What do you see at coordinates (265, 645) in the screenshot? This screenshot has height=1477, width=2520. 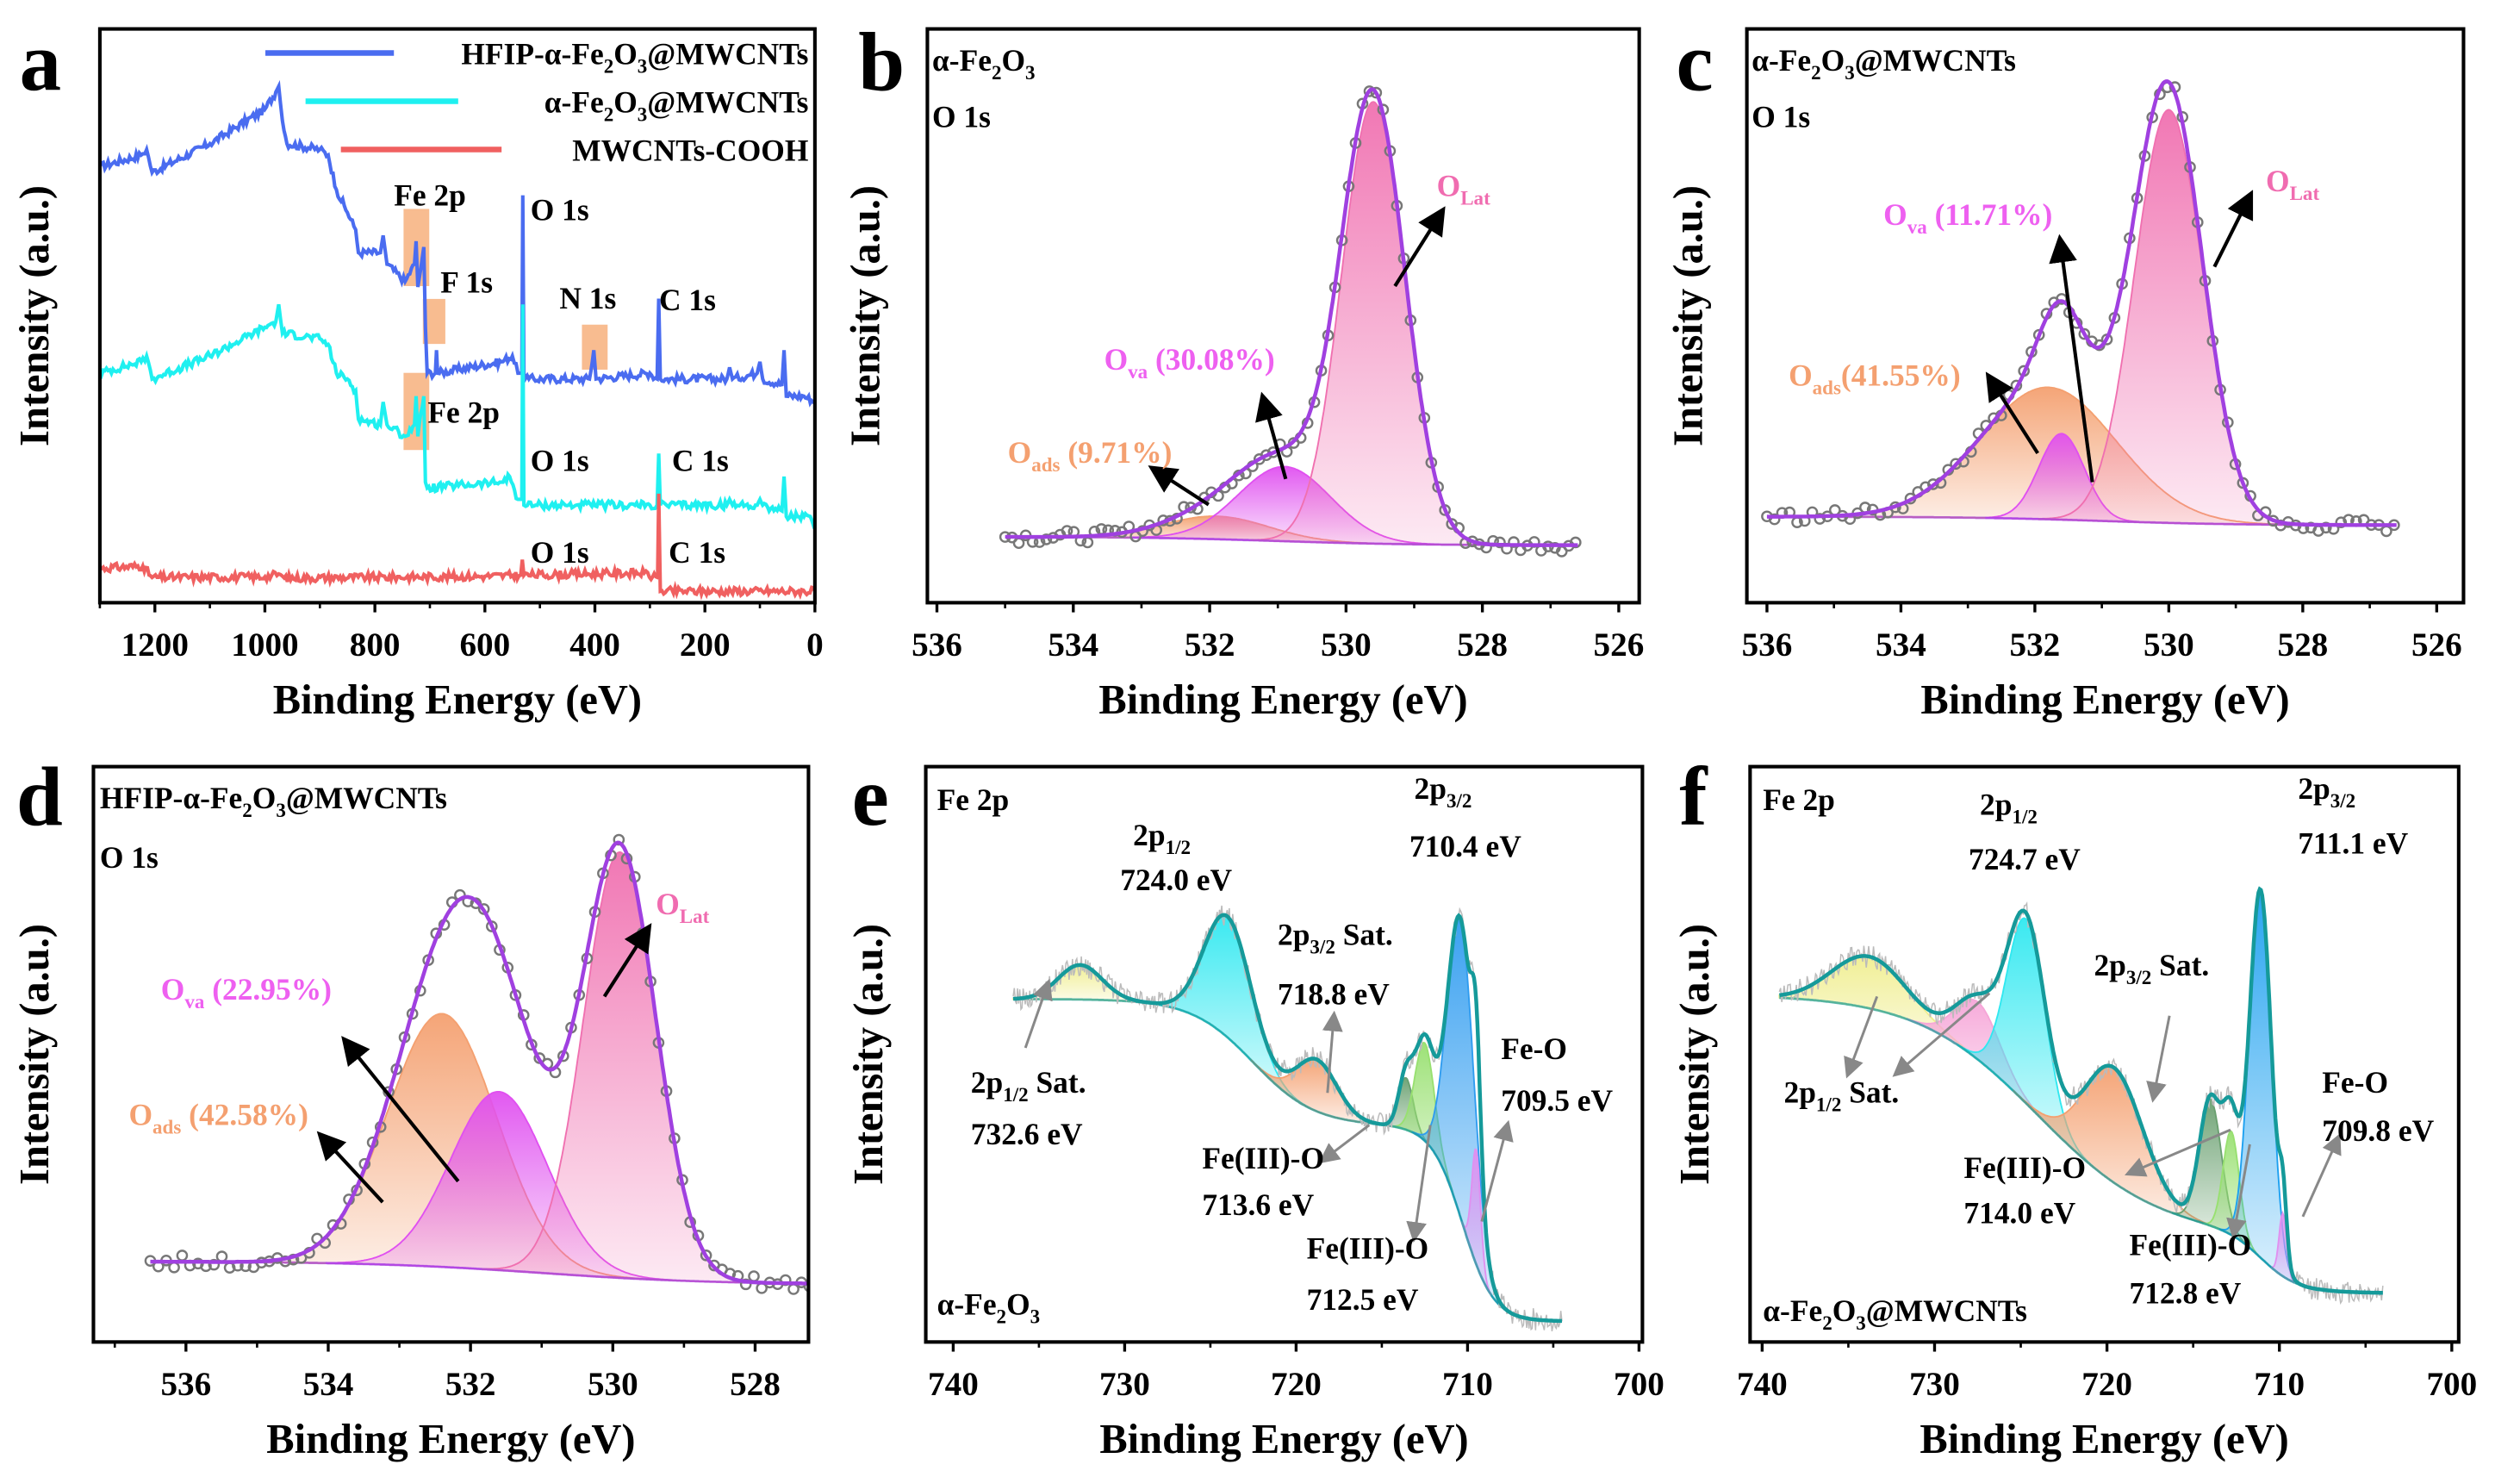 I see `x-tick-label: 1000` at bounding box center [265, 645].